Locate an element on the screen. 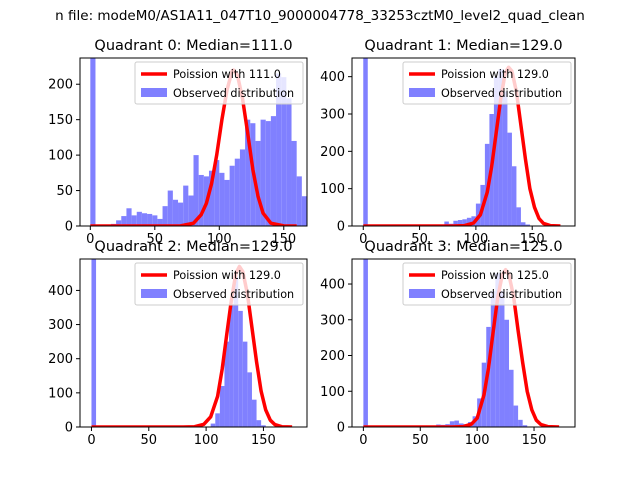 The height and width of the screenshot is (480, 640). panel-title: Quadrant 1: Median=129.0 is located at coordinates (463, 46).